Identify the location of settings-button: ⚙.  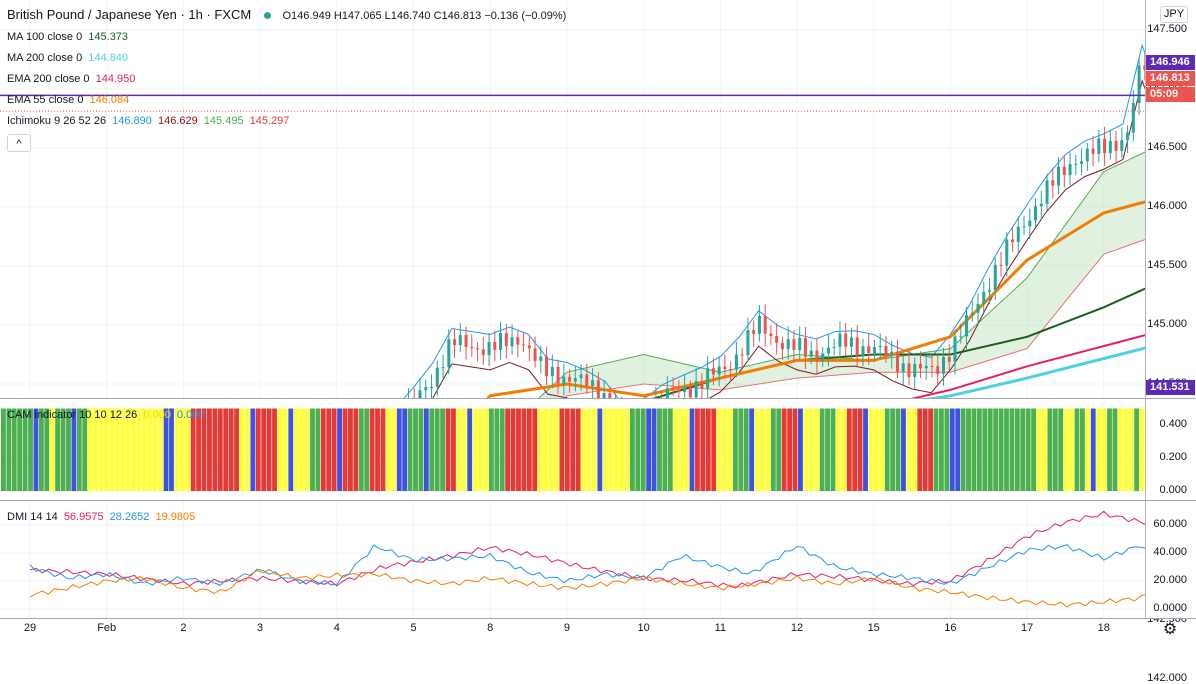
(1170, 630).